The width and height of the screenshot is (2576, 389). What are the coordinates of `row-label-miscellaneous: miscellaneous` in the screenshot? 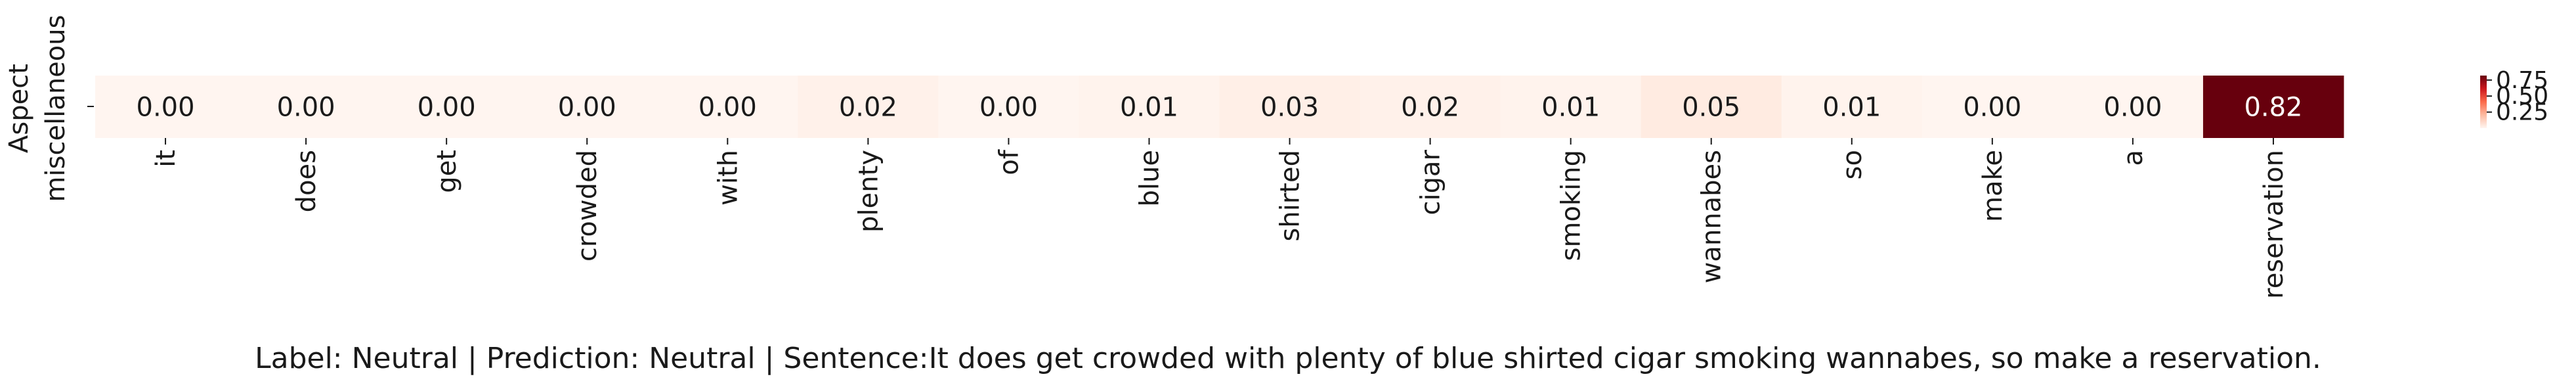 It's located at (56, 108).